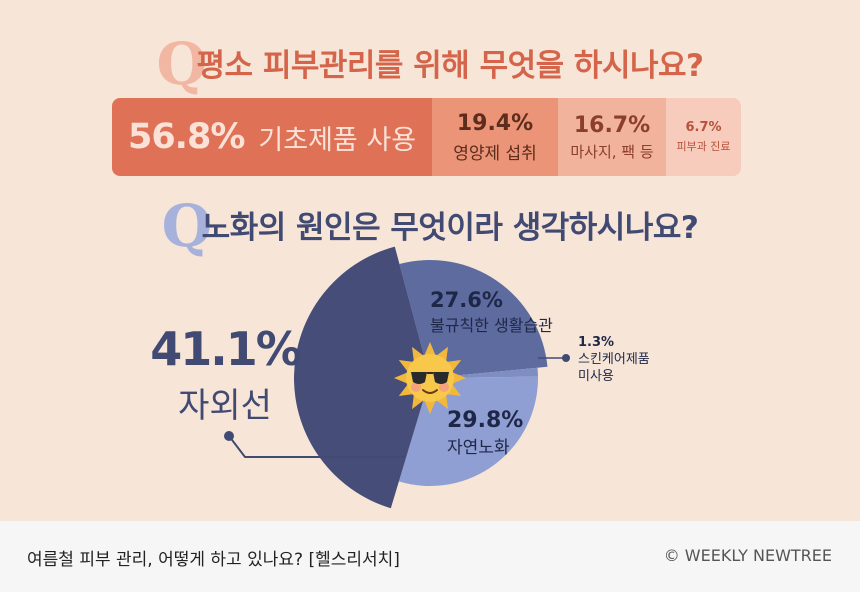 The width and height of the screenshot is (860, 592). I want to click on pie-label-no-skincare: 1.3% 스킨케어제품 미사용, so click(614, 359).